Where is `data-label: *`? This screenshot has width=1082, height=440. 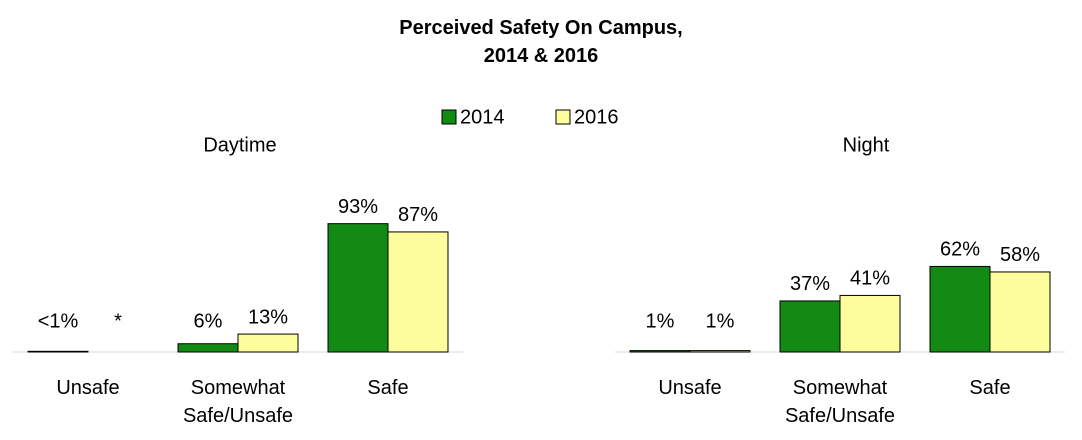 data-label: * is located at coordinates (118, 321).